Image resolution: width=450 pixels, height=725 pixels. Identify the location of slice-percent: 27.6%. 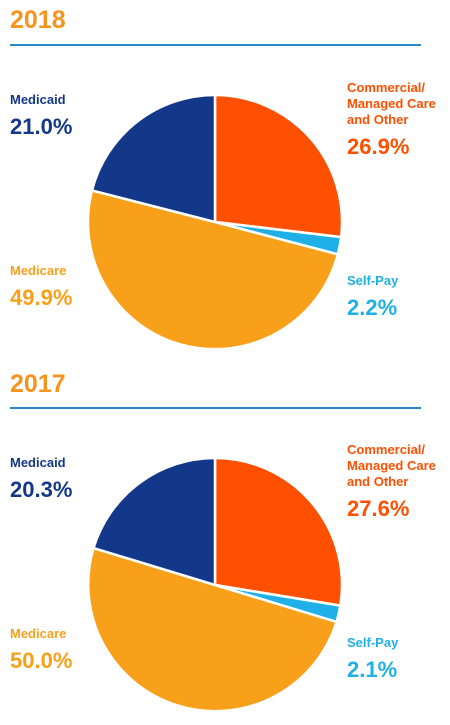
(378, 508).